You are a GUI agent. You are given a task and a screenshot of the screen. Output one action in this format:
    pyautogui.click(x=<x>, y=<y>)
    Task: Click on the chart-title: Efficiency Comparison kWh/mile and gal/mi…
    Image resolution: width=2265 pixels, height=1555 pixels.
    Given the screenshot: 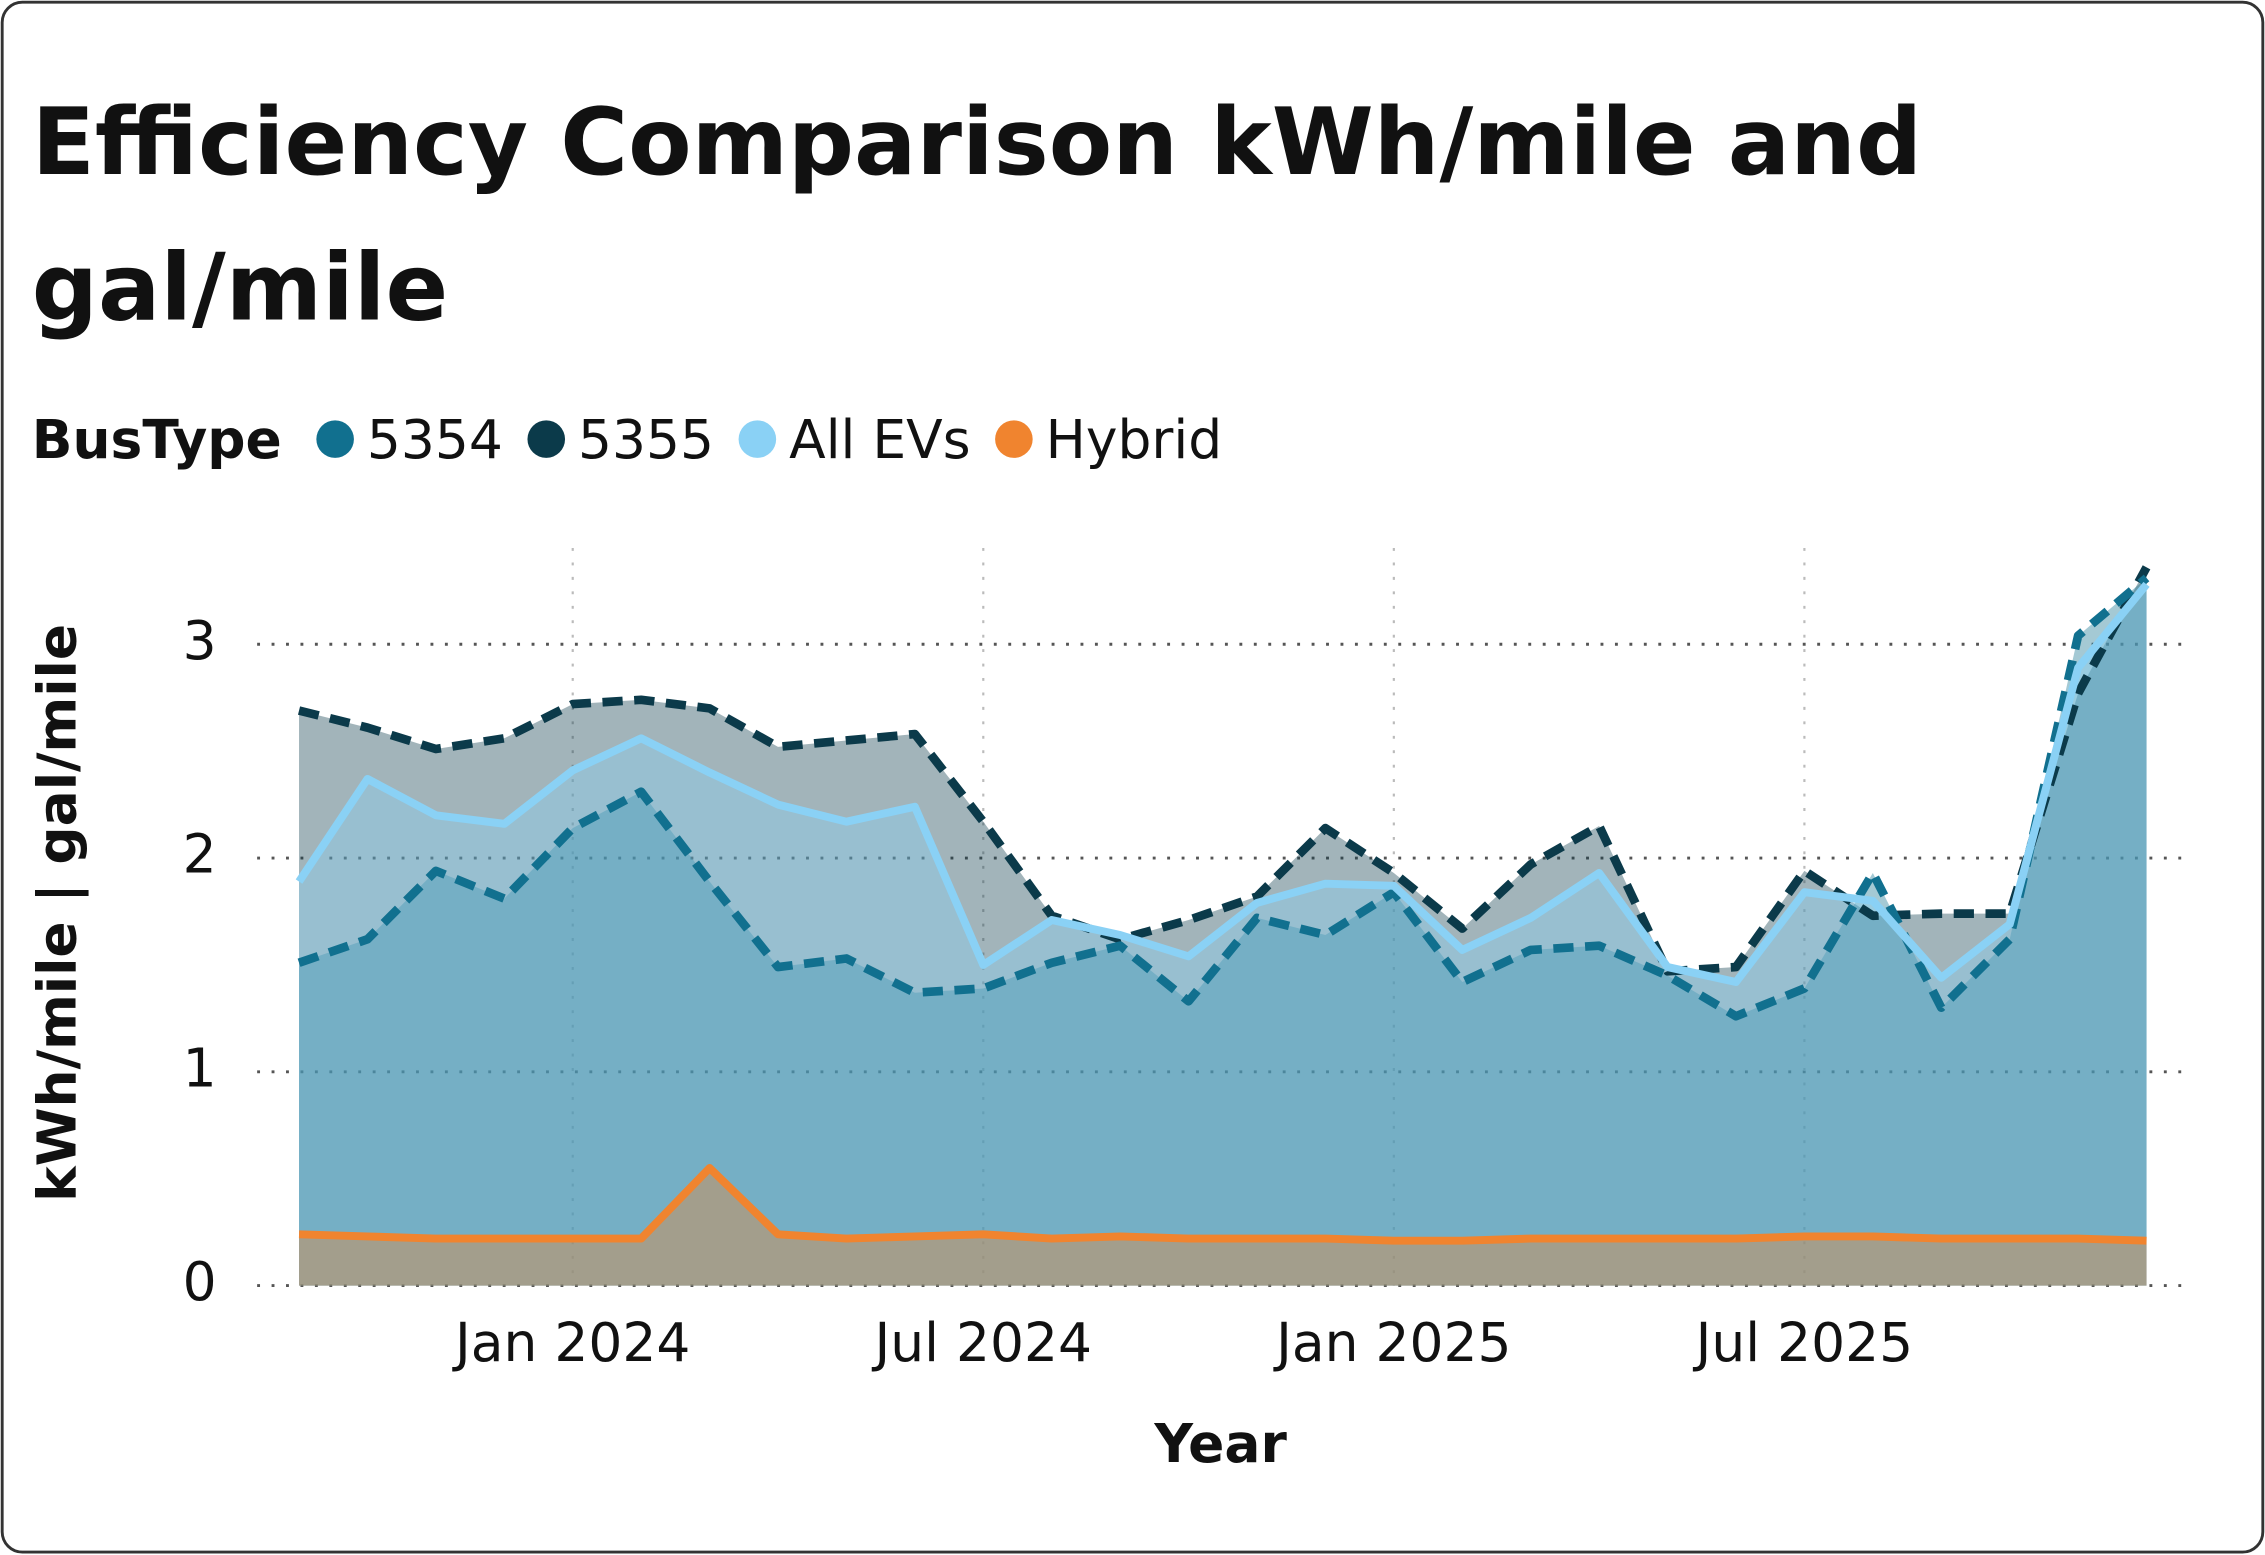 What is the action you would take?
    pyautogui.click(x=977, y=215)
    